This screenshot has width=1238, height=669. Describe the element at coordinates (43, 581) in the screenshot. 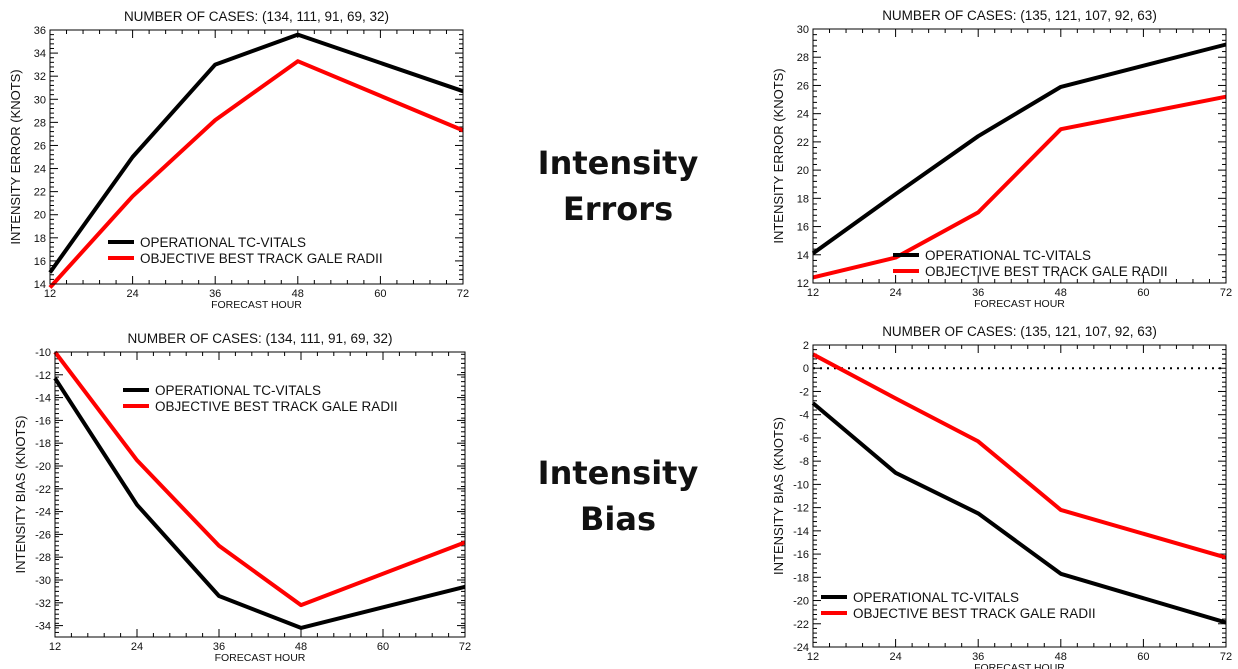

I see `y-tick-label: -30` at that location.